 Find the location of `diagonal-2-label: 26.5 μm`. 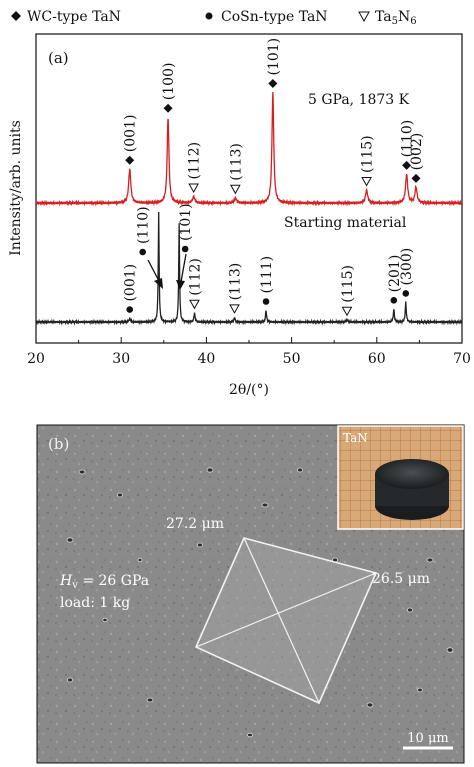

diagonal-2-label: 26.5 μm is located at coordinates (401, 579).